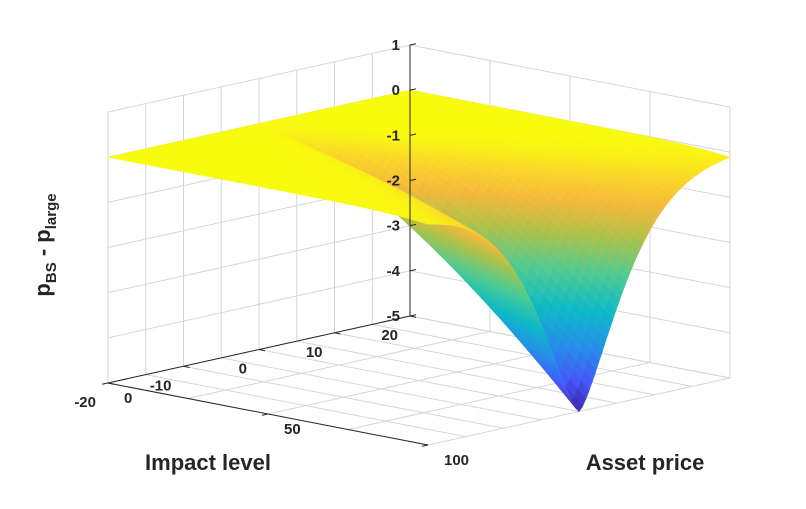  Describe the element at coordinates (456, 460) in the screenshot. I see `x-tick-label: 100` at that location.